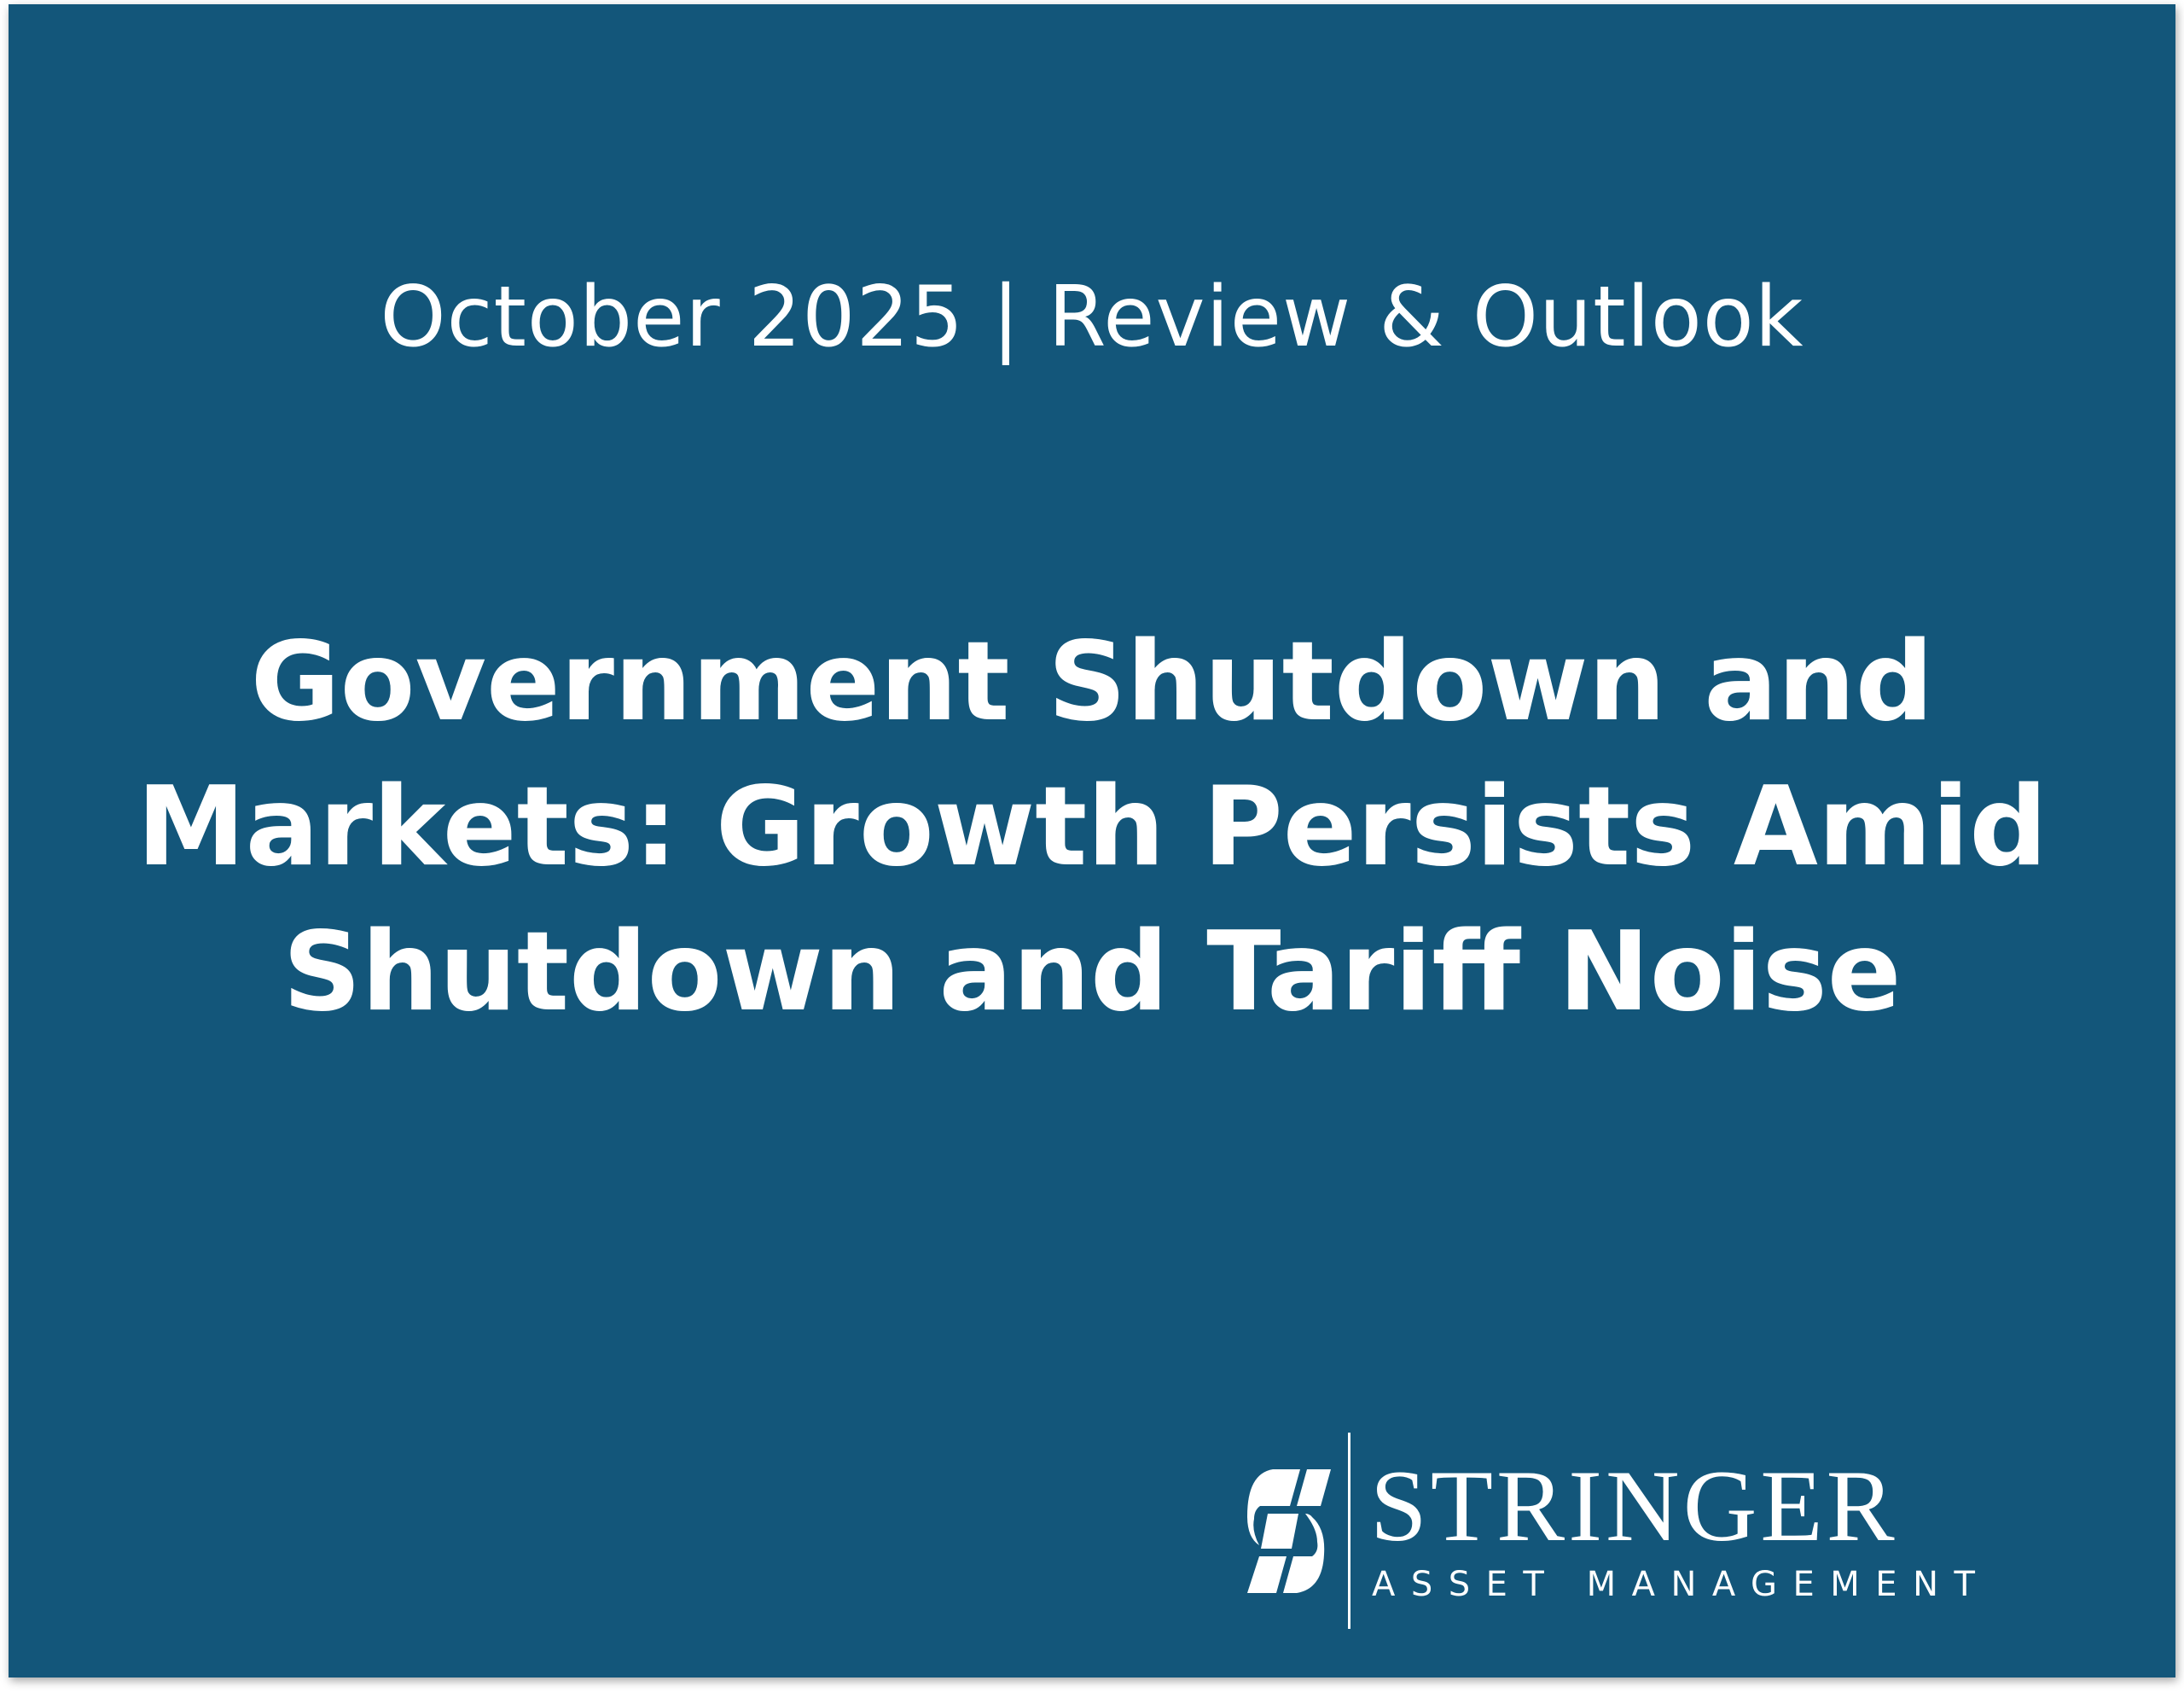 Image resolution: width=2184 pixels, height=1692 pixels. What do you see at coordinates (1349, 1531) in the screenshot?
I see `logo-divider` at bounding box center [1349, 1531].